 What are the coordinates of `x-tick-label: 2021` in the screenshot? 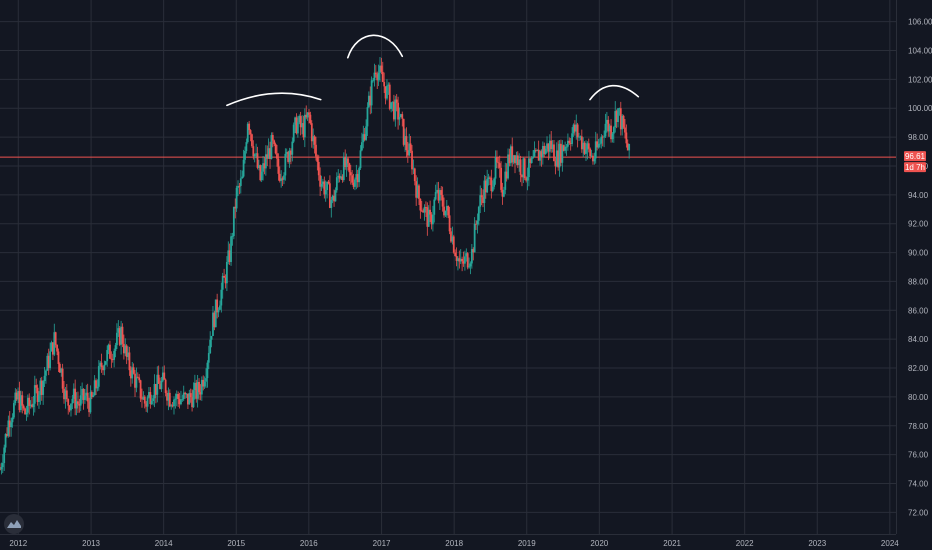 It's located at (672, 543).